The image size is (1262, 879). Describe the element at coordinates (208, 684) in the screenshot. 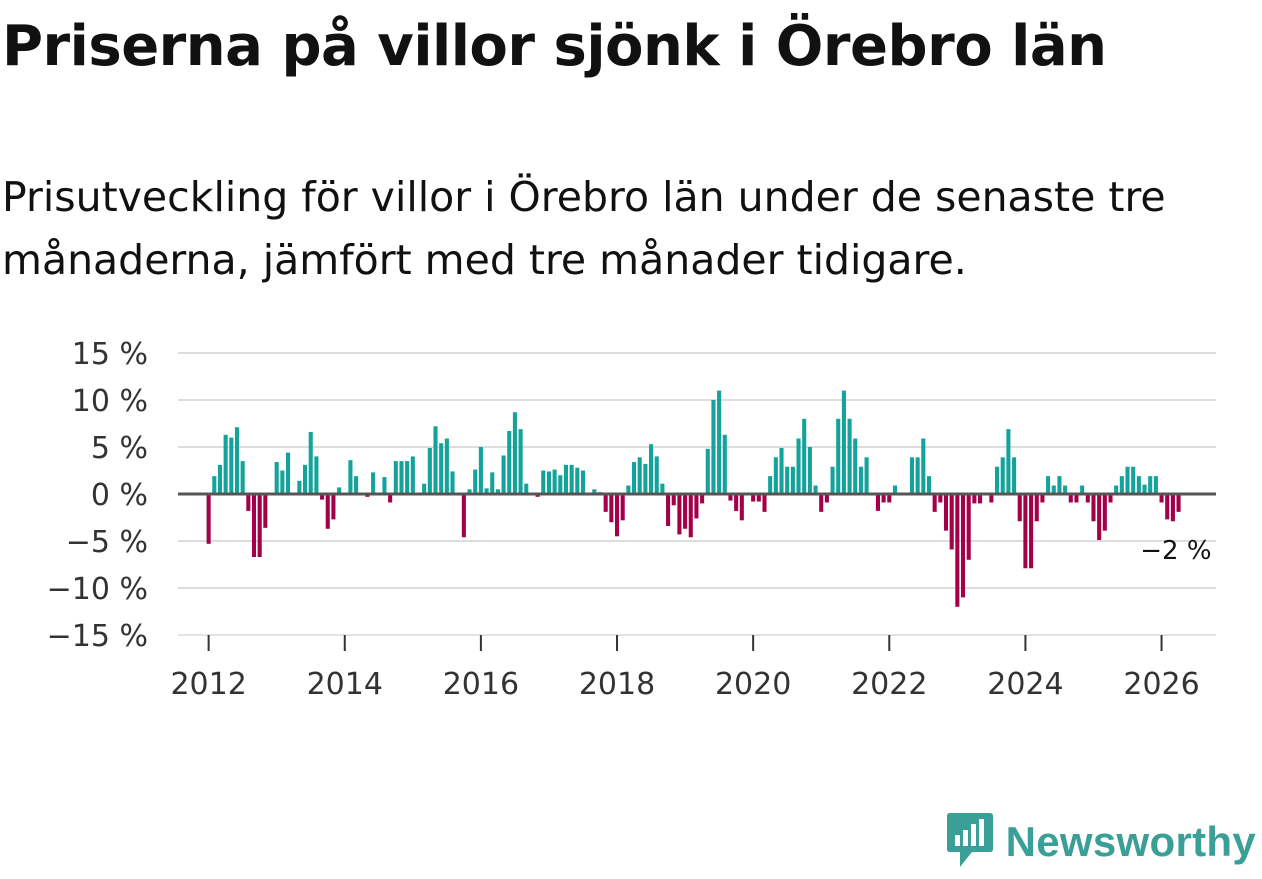

I see `x-tick-label: 2012` at that location.